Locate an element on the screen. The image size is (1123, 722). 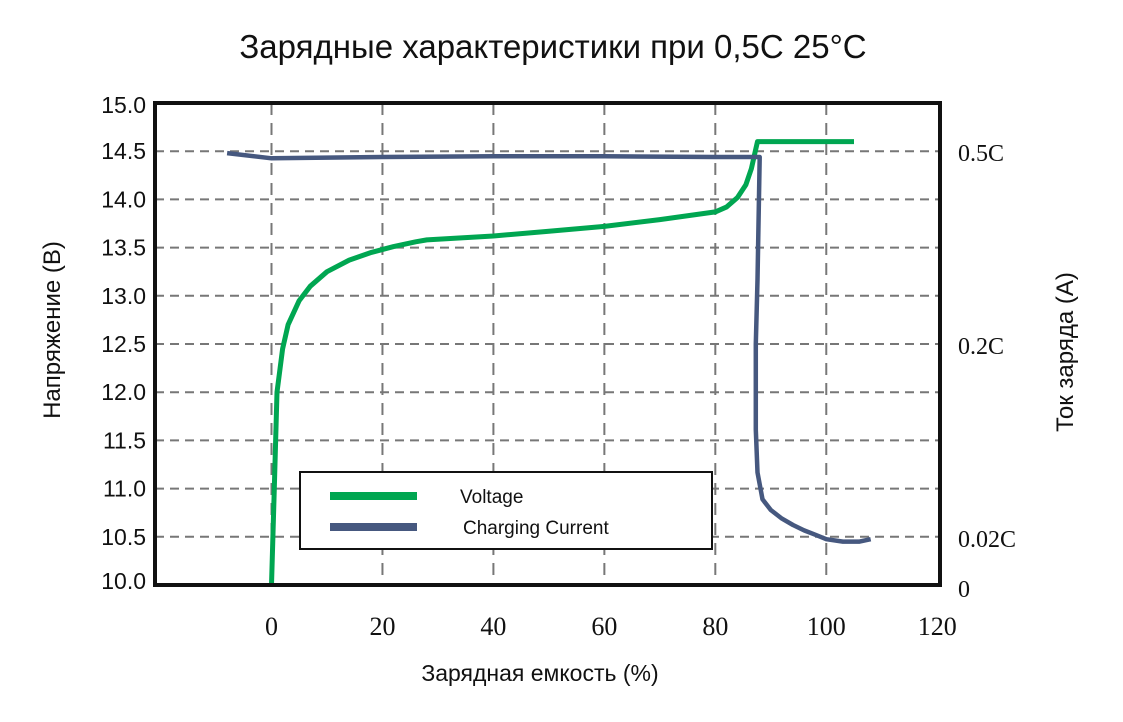
legend: Voltage Charging Current is located at coordinates (506, 510).